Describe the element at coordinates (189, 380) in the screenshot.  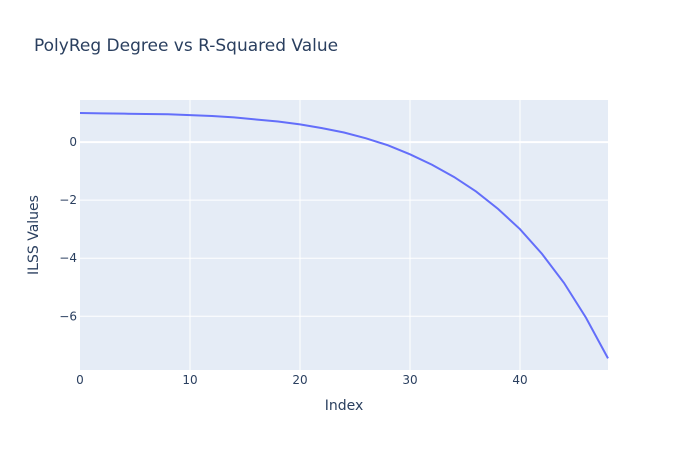
I see `x-tick-label: 10` at that location.